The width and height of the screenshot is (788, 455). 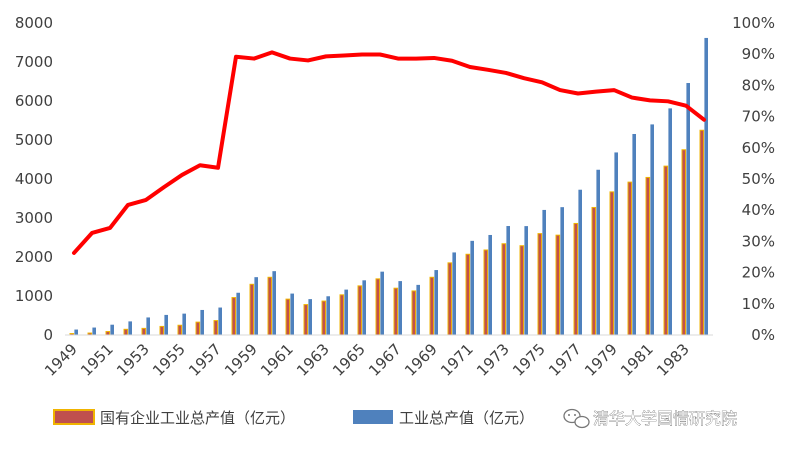 What do you see at coordinates (108, 333) in the screenshot?
I see `bar-state-owned-1951` at bounding box center [108, 333].